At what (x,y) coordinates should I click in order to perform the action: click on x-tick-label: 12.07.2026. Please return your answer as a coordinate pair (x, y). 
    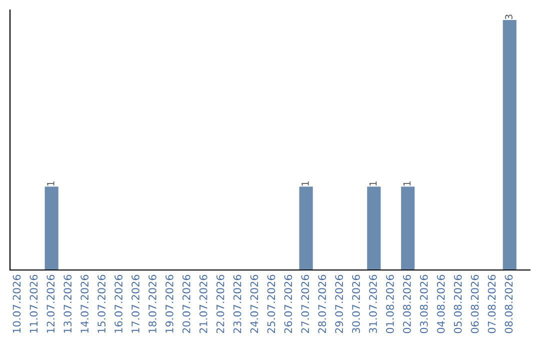
    Looking at the image, I should click on (50, 303).